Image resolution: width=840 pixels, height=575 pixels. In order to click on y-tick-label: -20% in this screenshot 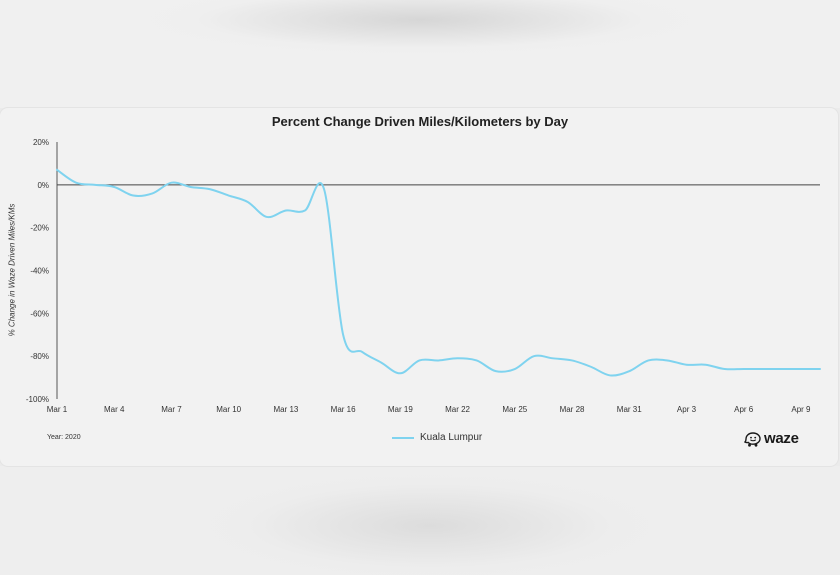, I will do `click(39, 228)`.